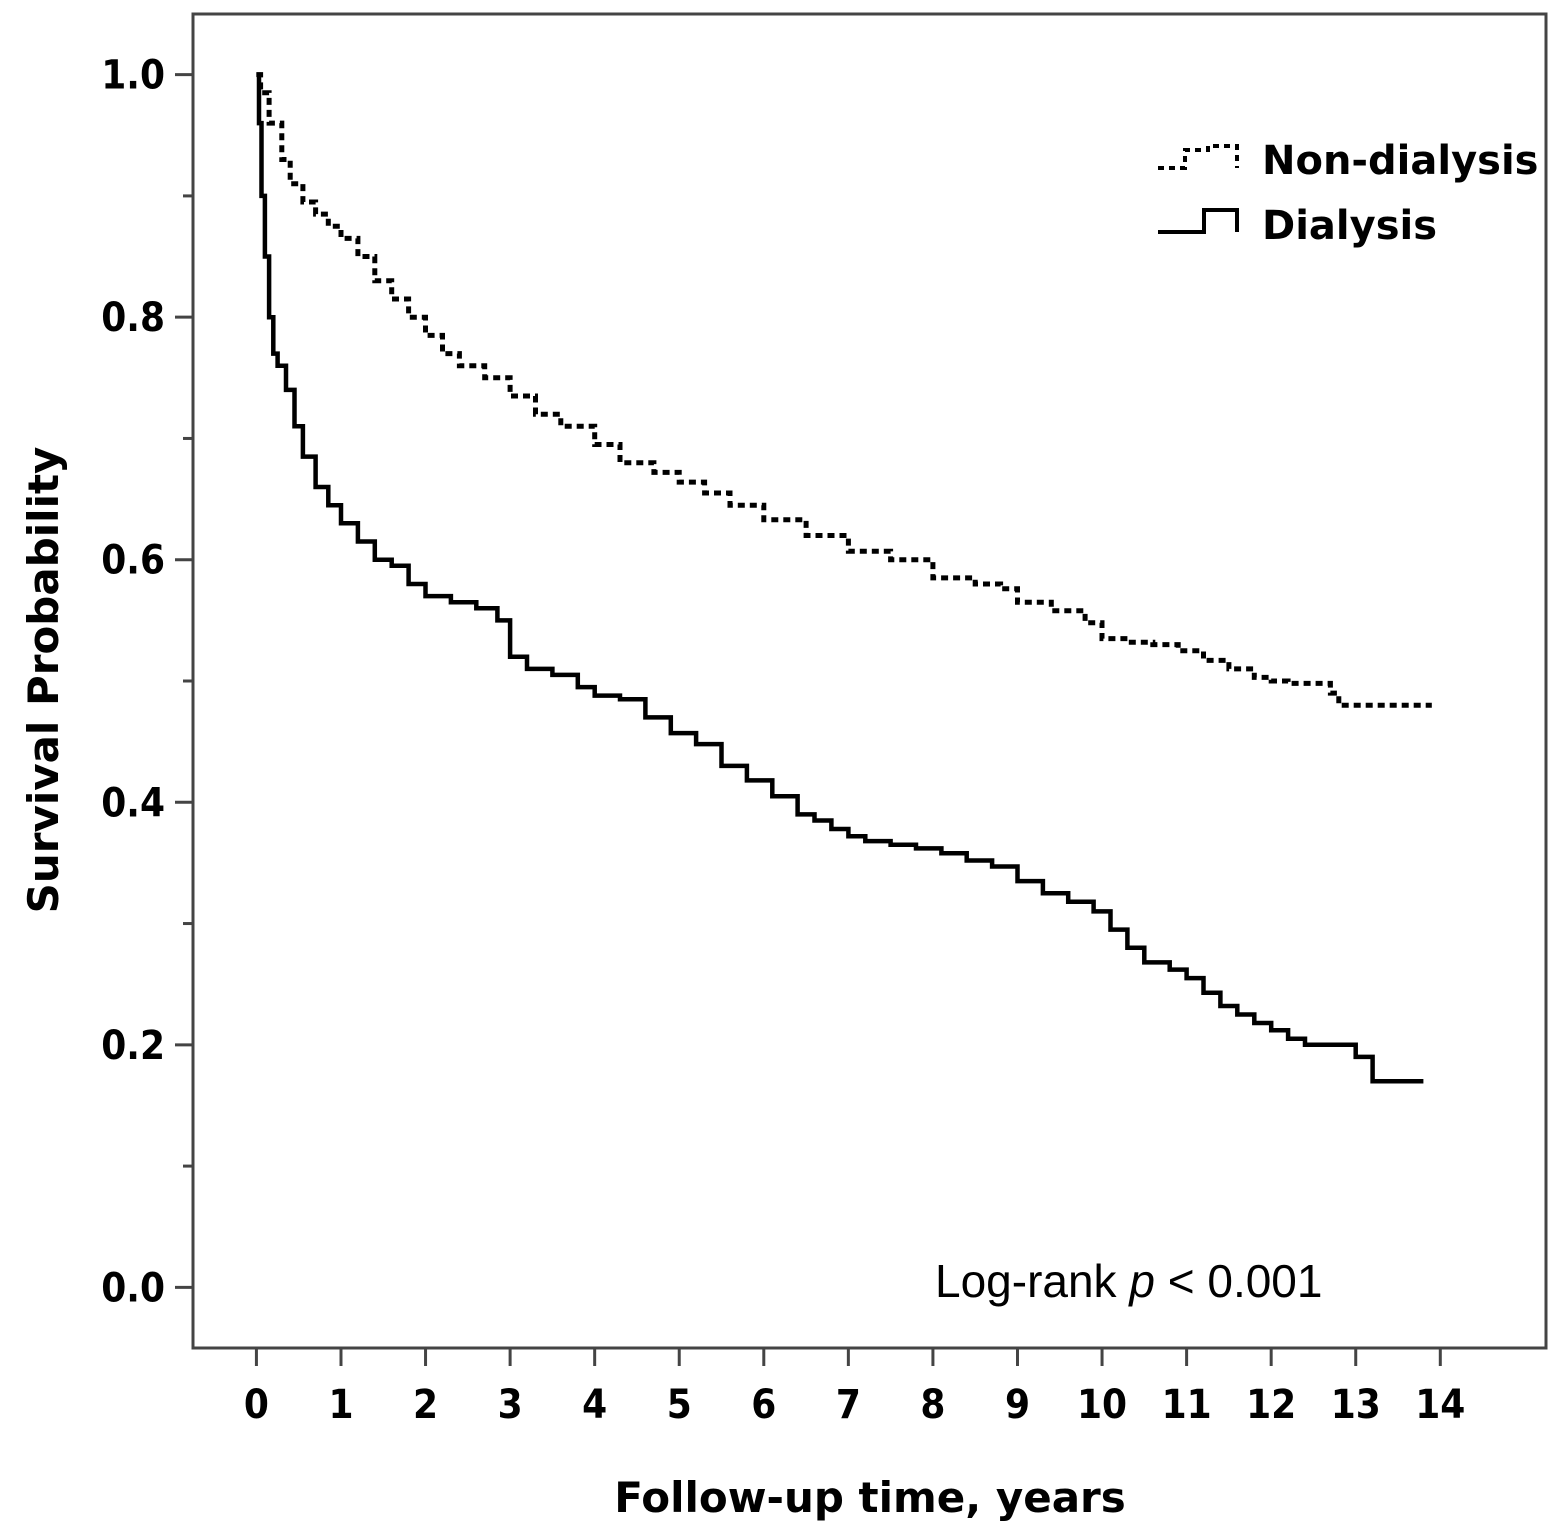 The image size is (1564, 1540). What do you see at coordinates (1017, 1405) in the screenshot?
I see `x-tick-label-9: 9` at bounding box center [1017, 1405].